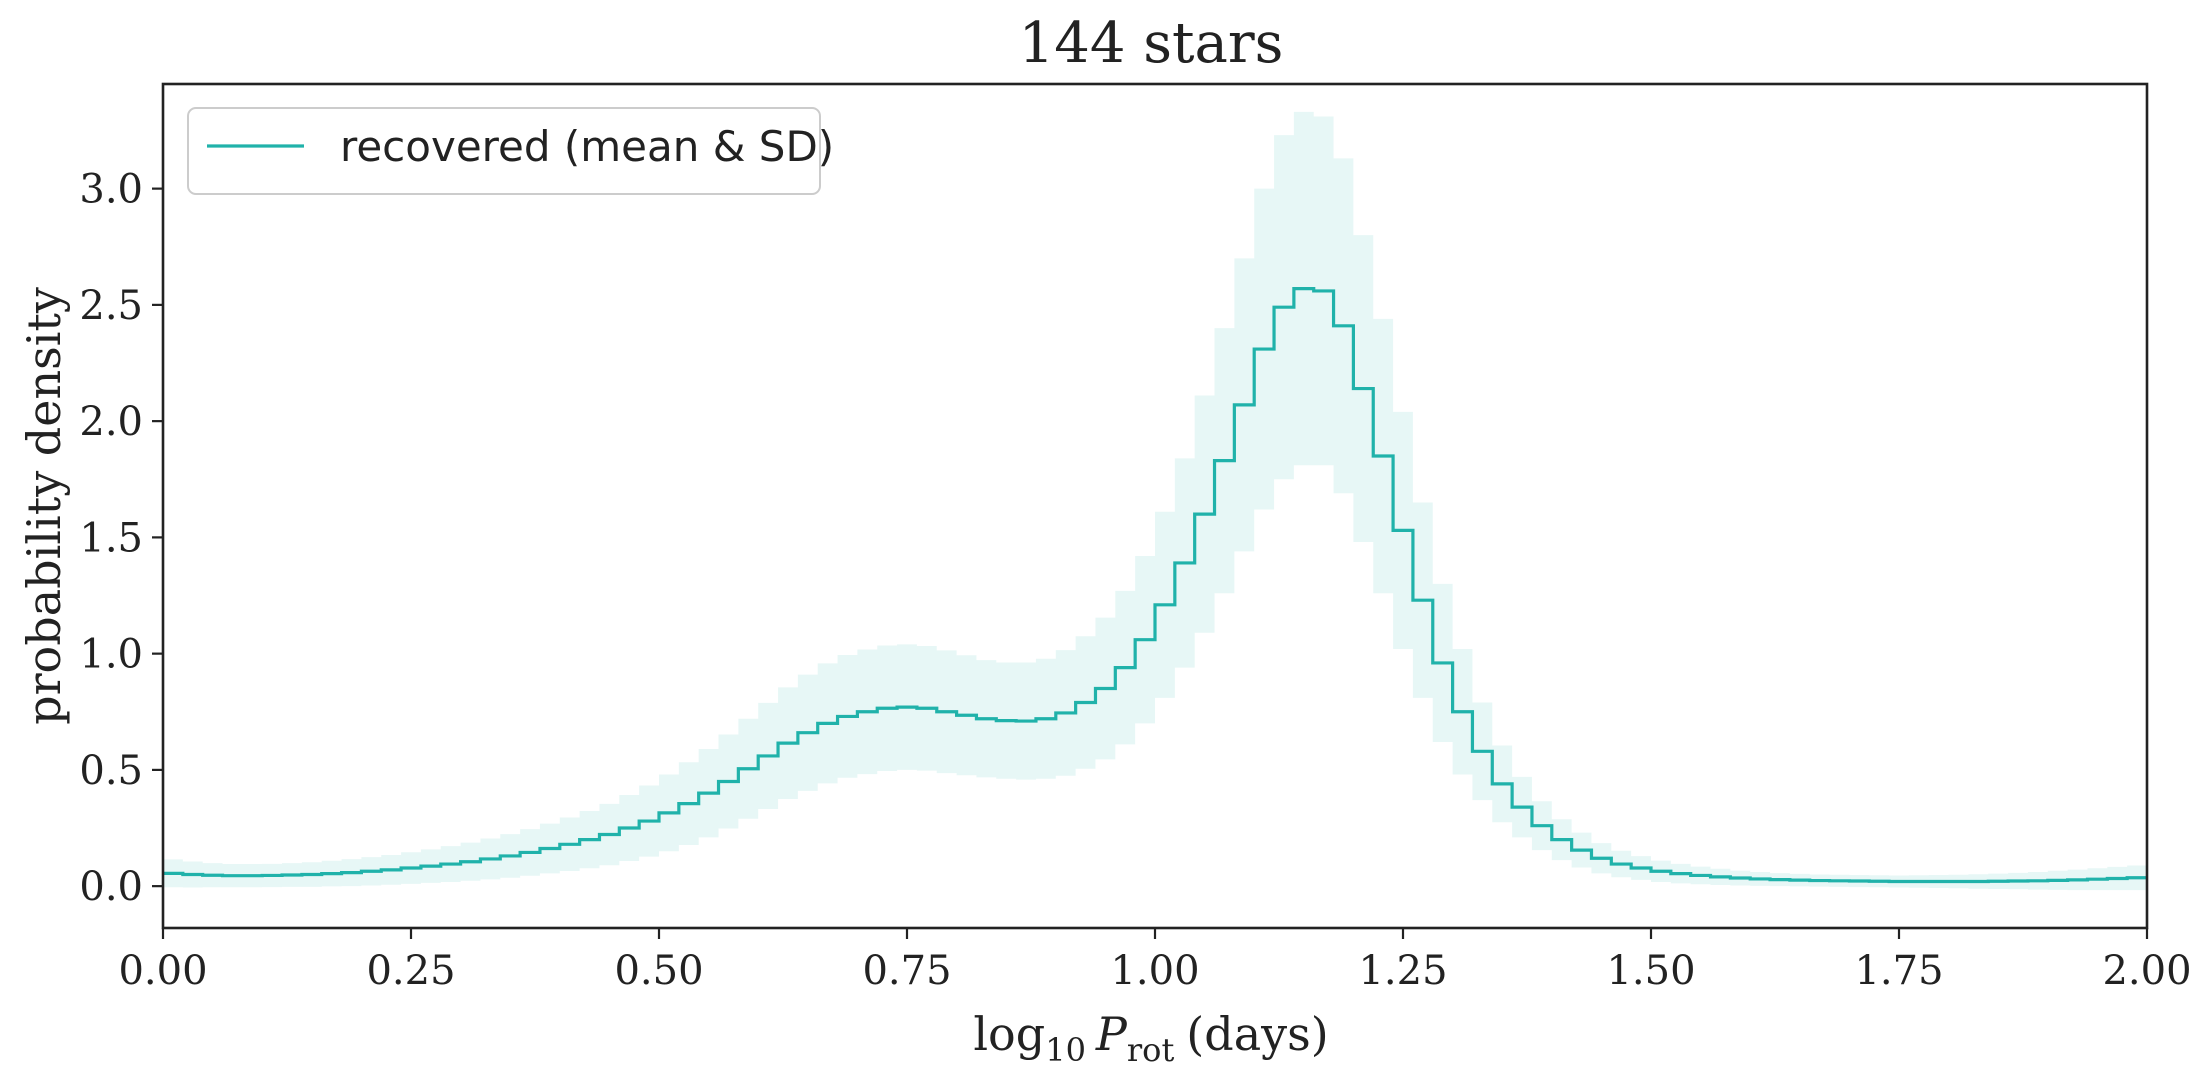 Image resolution: width=2206 pixels, height=1082 pixels. What do you see at coordinates (1111, 1034) in the screenshot?
I see `x-label-var: P` at bounding box center [1111, 1034].